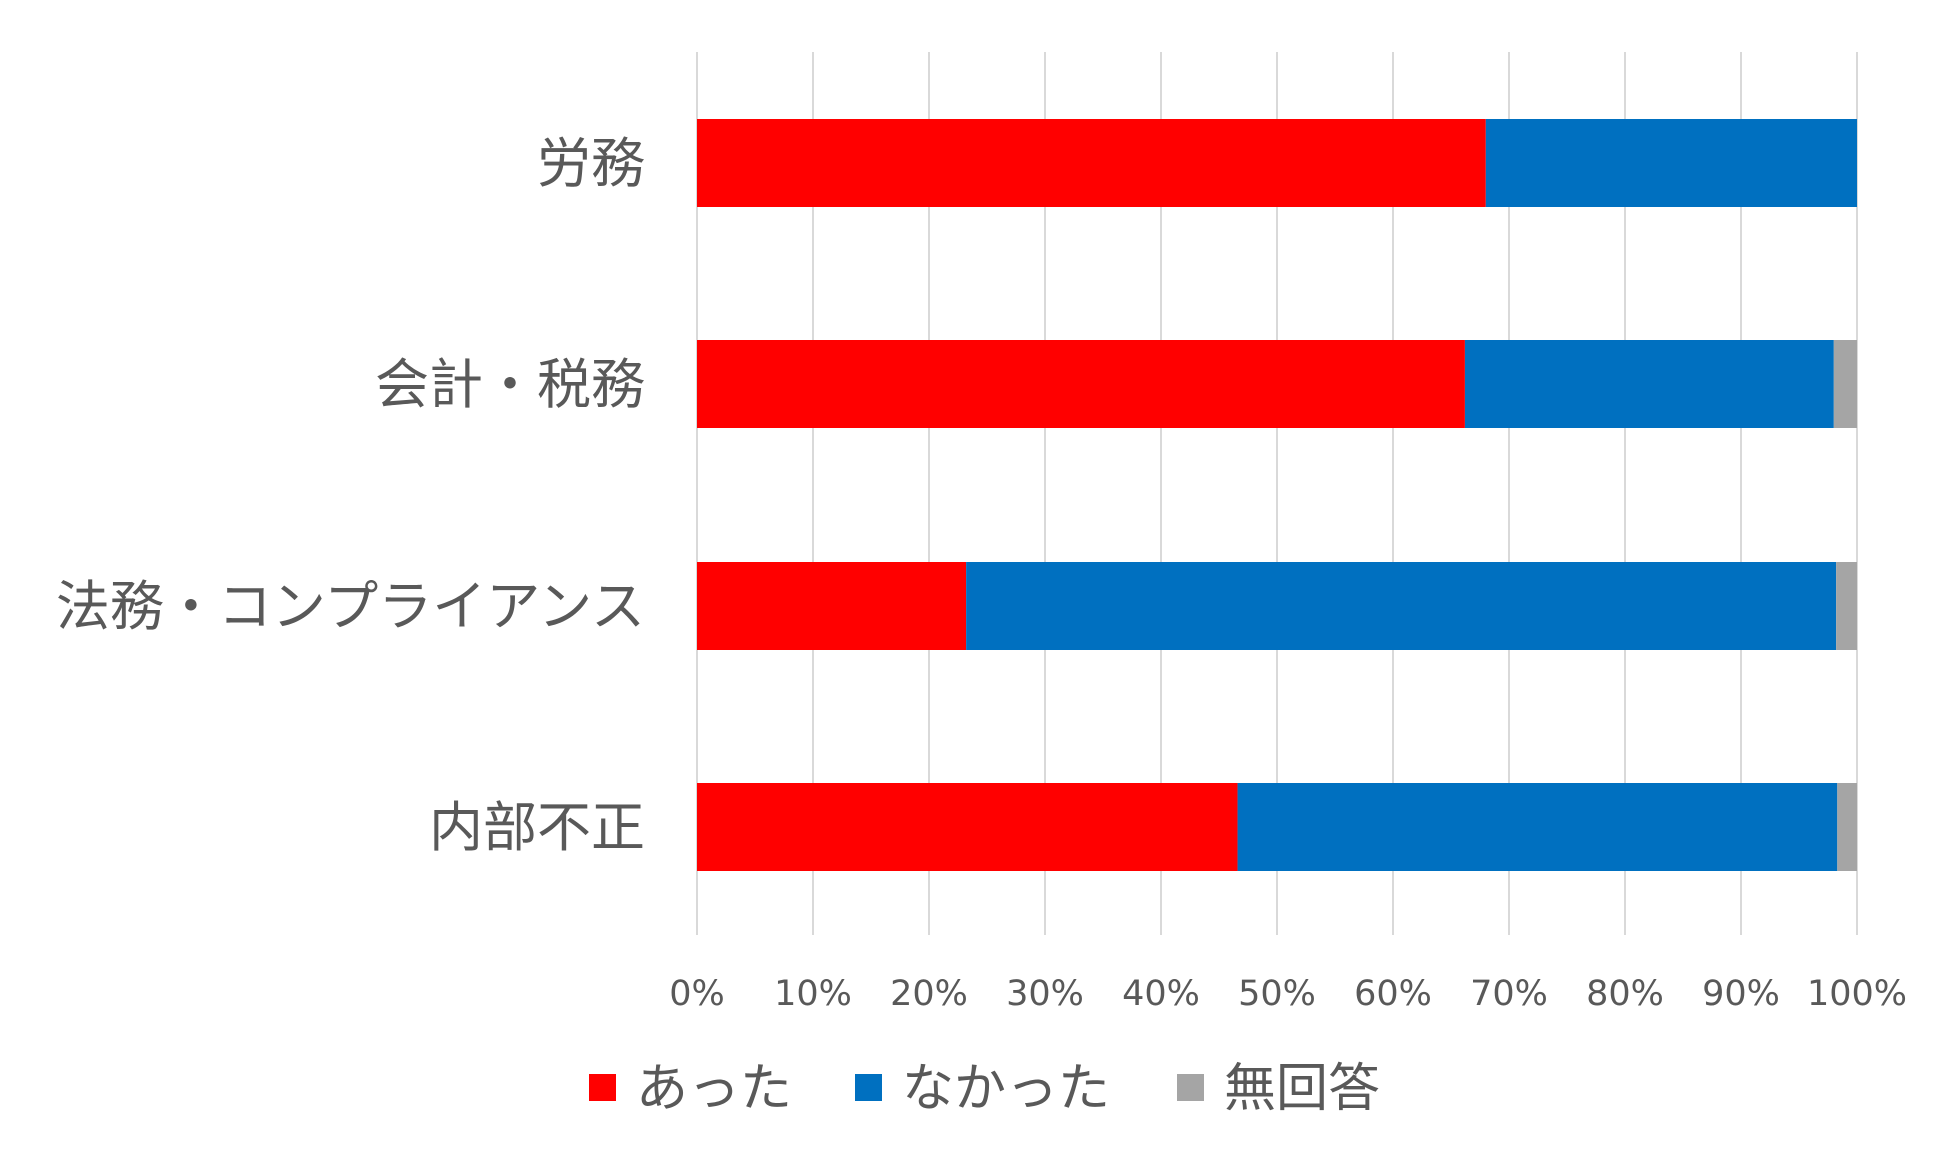 This screenshot has height=1155, width=1934. Describe the element at coordinates (350, 606) in the screenshot. I see `category-label: 法務・コンプライアンス` at that location.